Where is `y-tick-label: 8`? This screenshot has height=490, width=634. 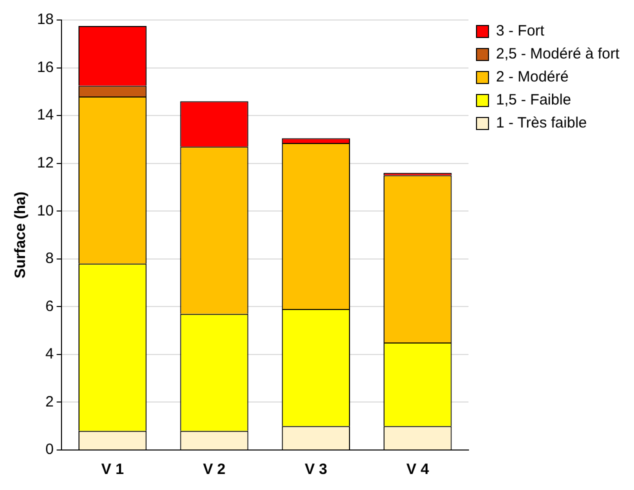
y-tick-label: 8 is located at coordinates (49, 259).